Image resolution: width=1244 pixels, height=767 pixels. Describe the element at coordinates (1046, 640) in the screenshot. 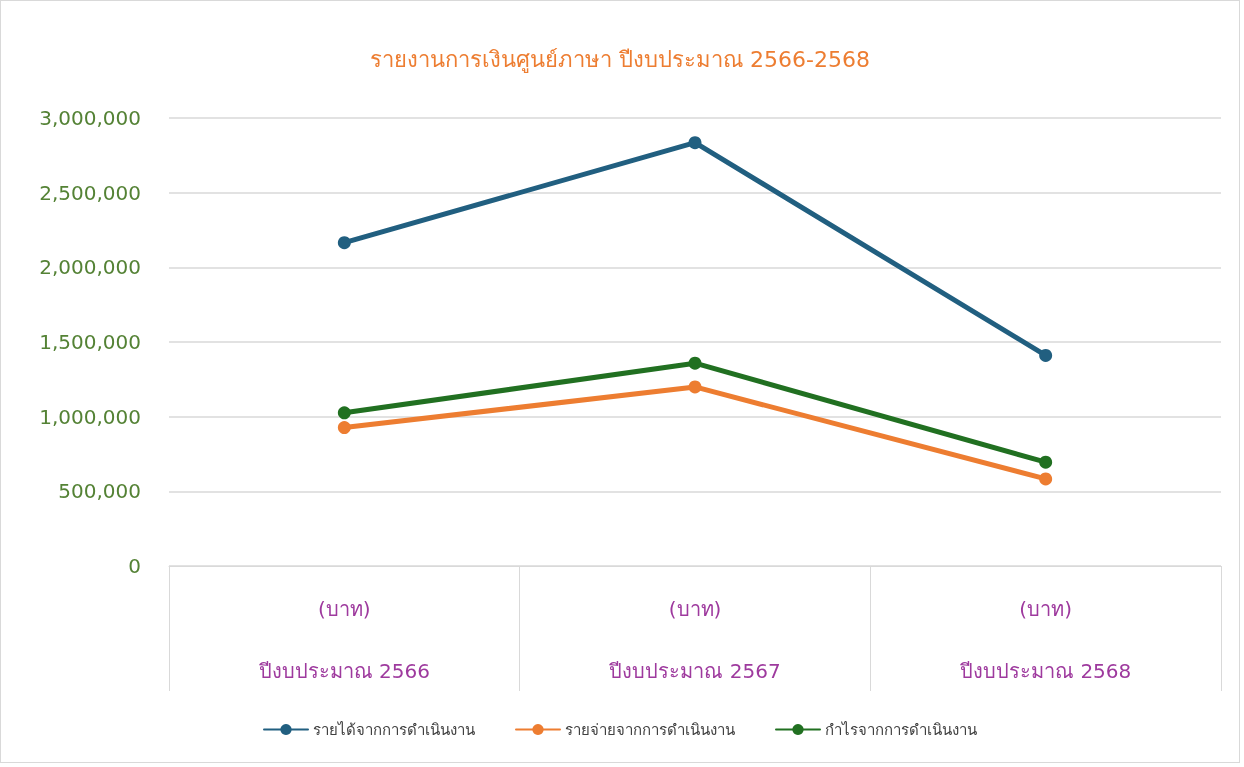

I see `category-label: (บาท) ปีงบประมาณ 2568` at that location.